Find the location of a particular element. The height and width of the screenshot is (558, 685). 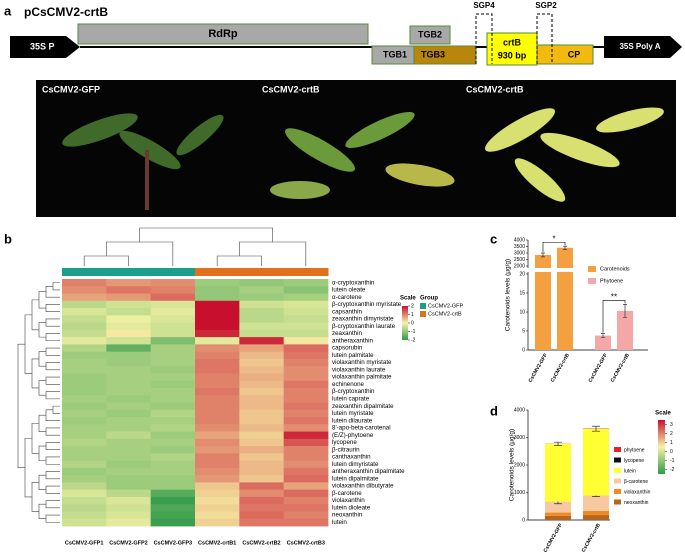

error-bar is located at coordinates (603, 335).